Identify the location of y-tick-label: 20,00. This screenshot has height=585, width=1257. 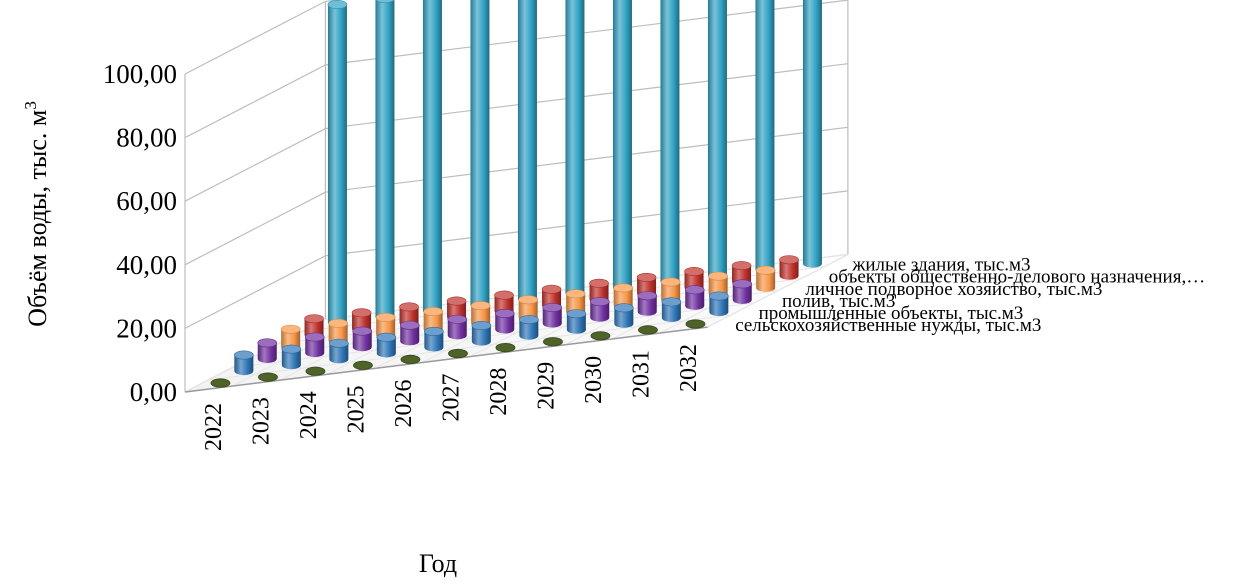
(146, 328).